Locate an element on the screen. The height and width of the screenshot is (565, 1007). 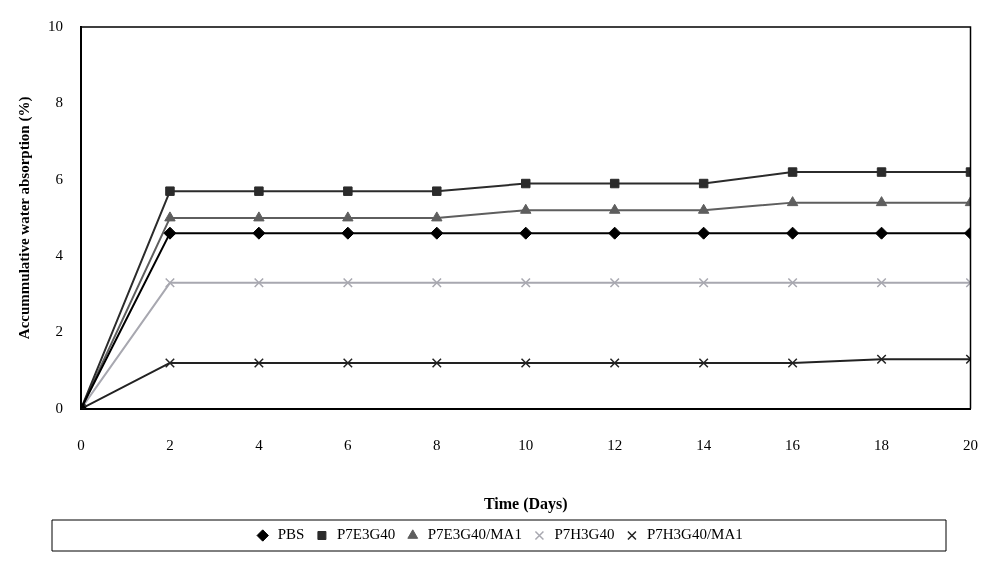
legend-label: P7E3G40/MA1 is located at coordinates (474, 534).